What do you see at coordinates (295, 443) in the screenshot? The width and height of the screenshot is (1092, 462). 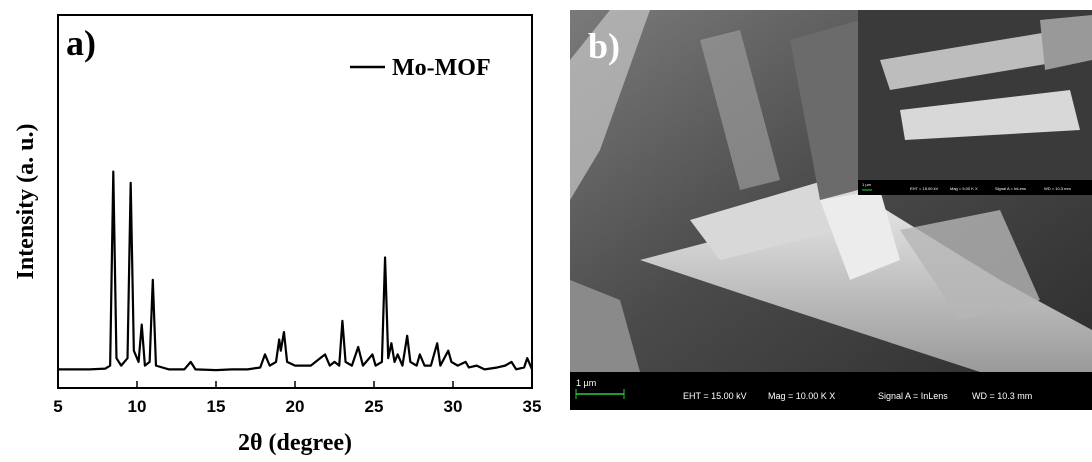 I see `x-axis-label: 2θ (degree)` at bounding box center [295, 443].